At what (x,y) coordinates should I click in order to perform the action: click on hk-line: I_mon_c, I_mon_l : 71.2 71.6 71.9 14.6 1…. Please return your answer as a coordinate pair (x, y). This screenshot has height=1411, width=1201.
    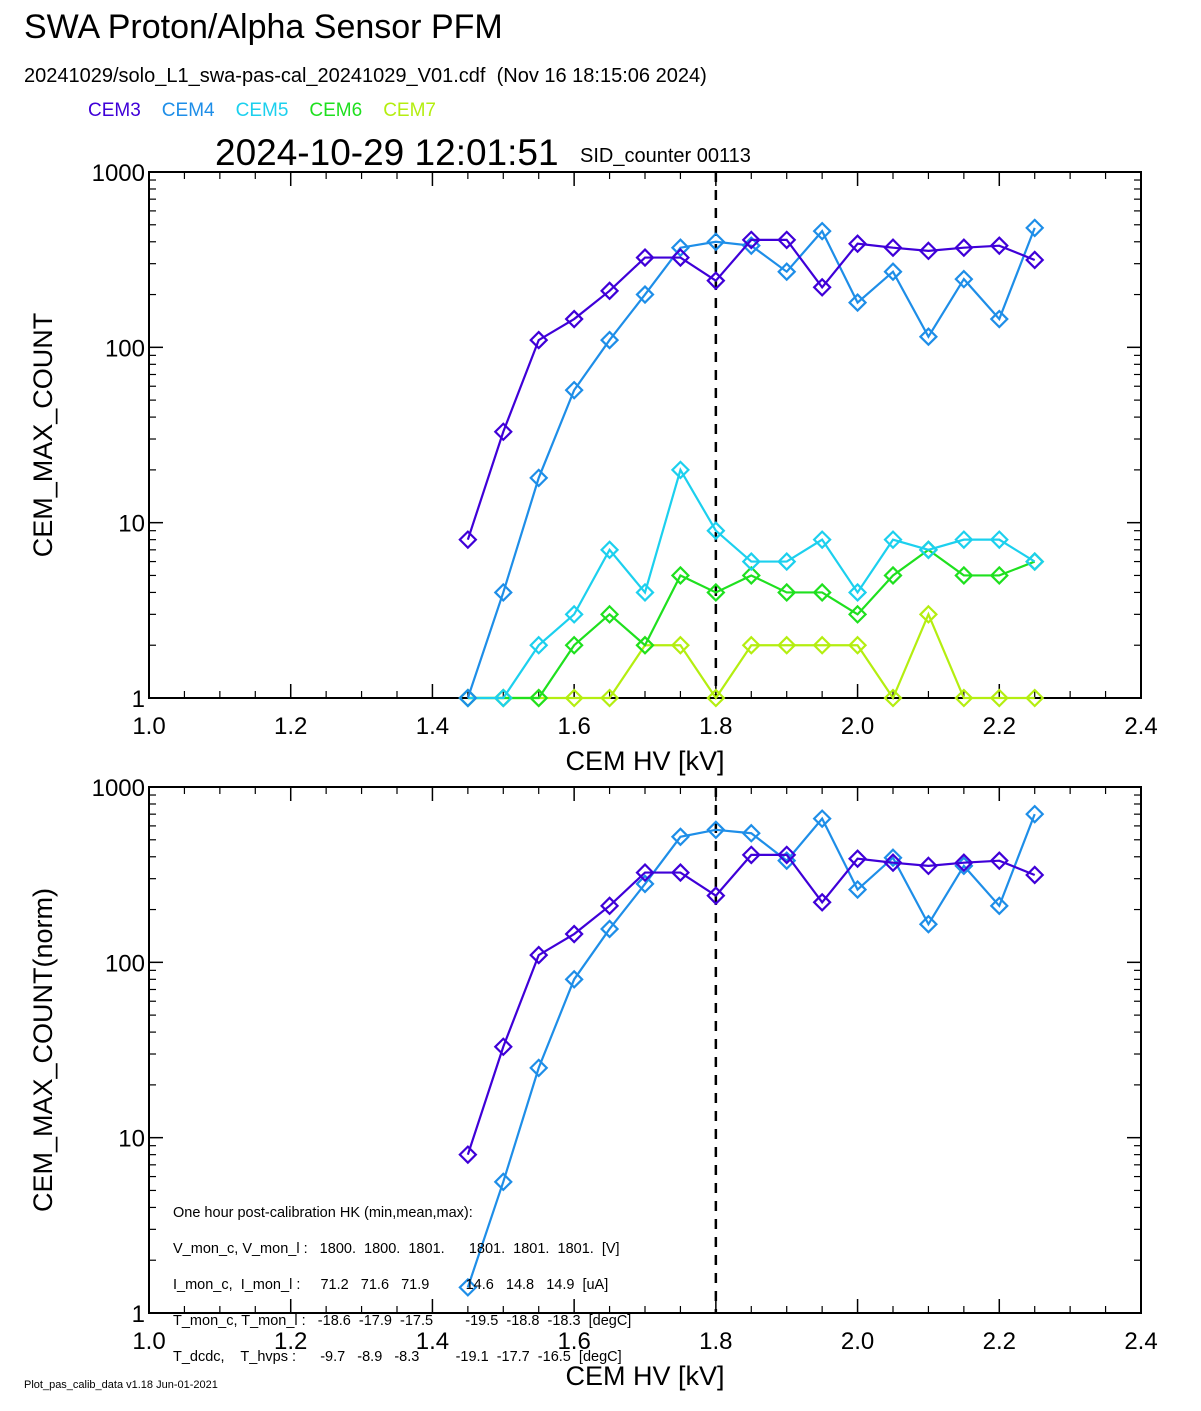
    Looking at the image, I should click on (391, 1285).